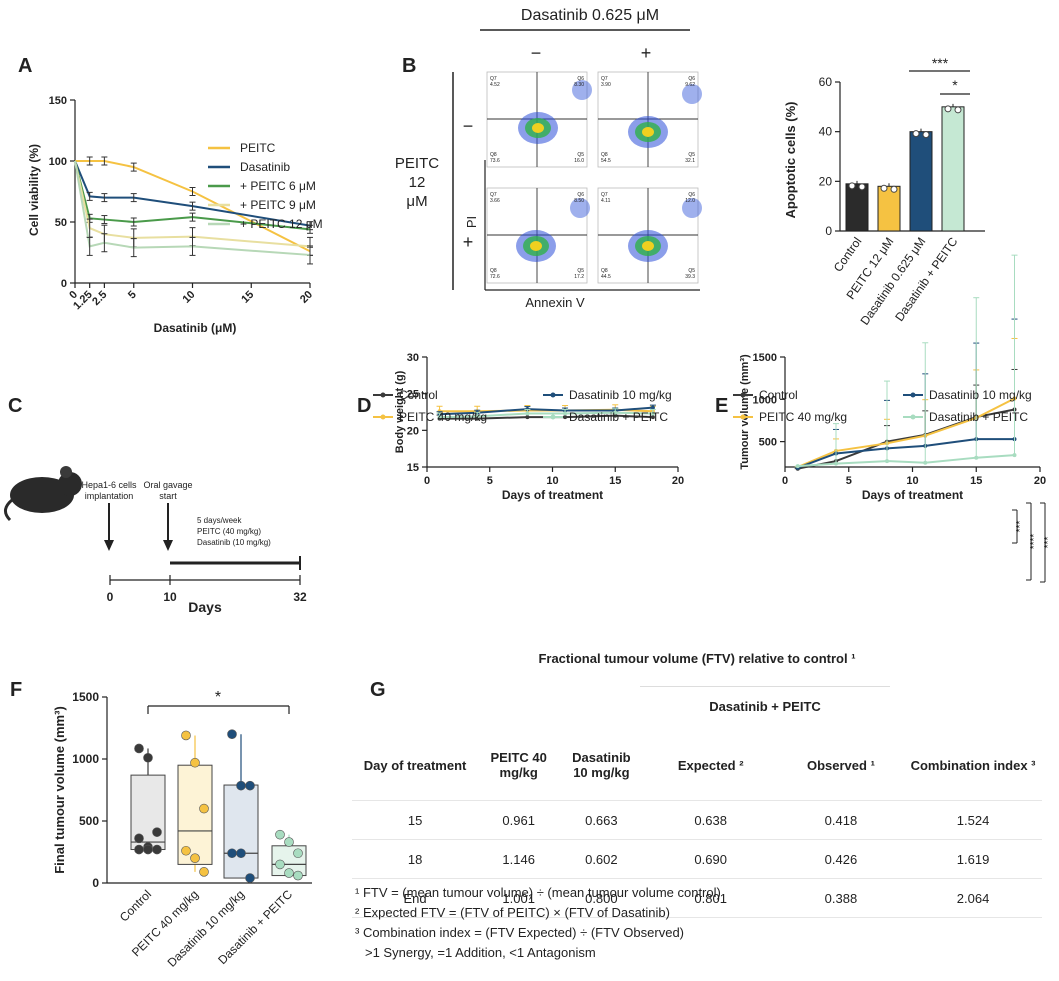  What do you see at coordinates (109, 545) in the screenshot?
I see `c-arrow-head` at bounding box center [109, 545].